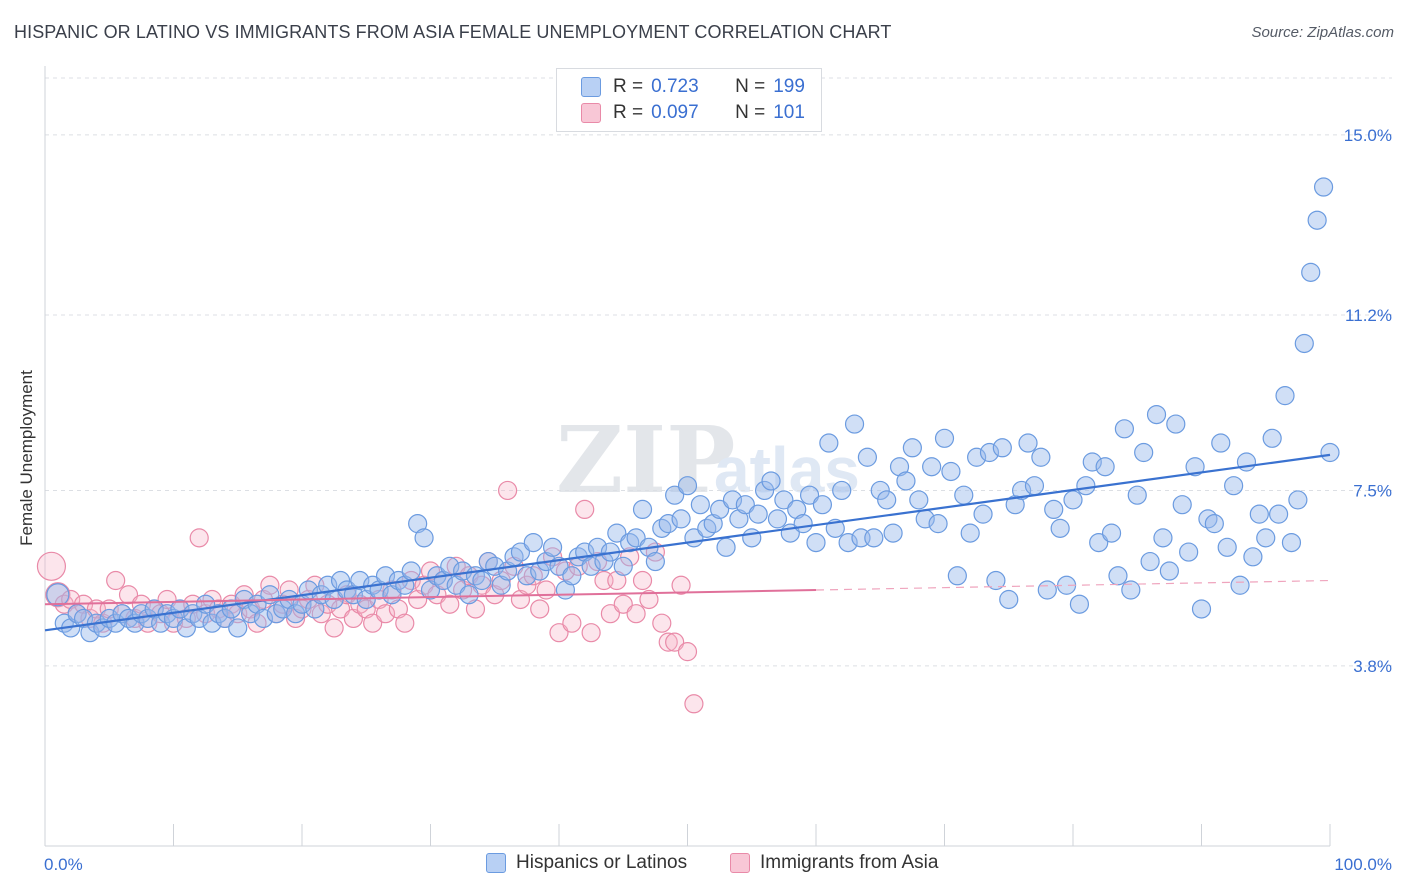 Image resolution: width=1406 pixels, height=892 pixels. What do you see at coordinates (689, 100) in the screenshot?
I see `stats-legend: R = 0.723 N = 199 R = 0.097 N = 101` at bounding box center [689, 100].